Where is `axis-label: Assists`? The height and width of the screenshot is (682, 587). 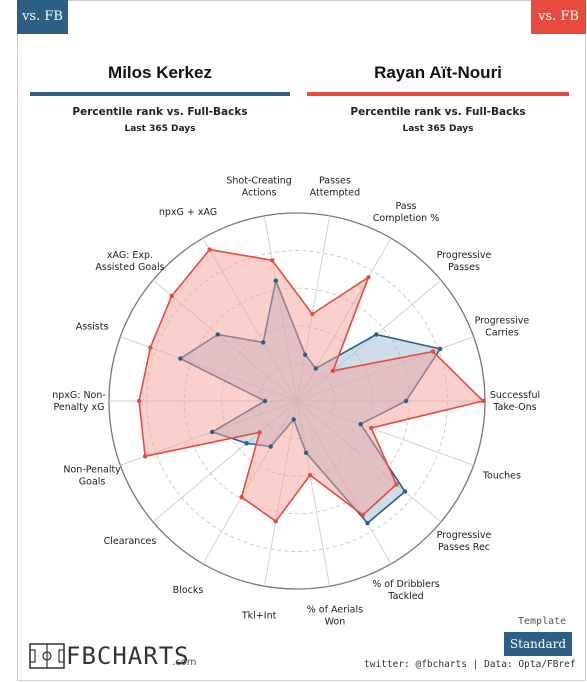 axis-label: Assists is located at coordinates (92, 326).